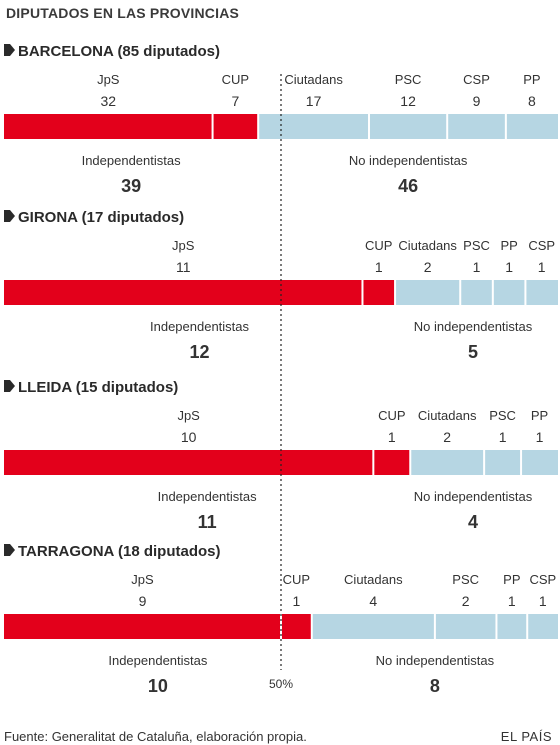 The image size is (560, 745). I want to click on party-seats-label: 4, so click(373, 601).